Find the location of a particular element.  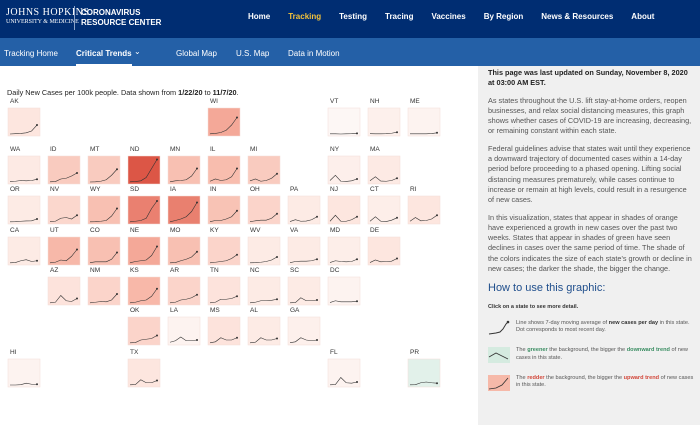

state-tile: UT is located at coordinates (64, 246).